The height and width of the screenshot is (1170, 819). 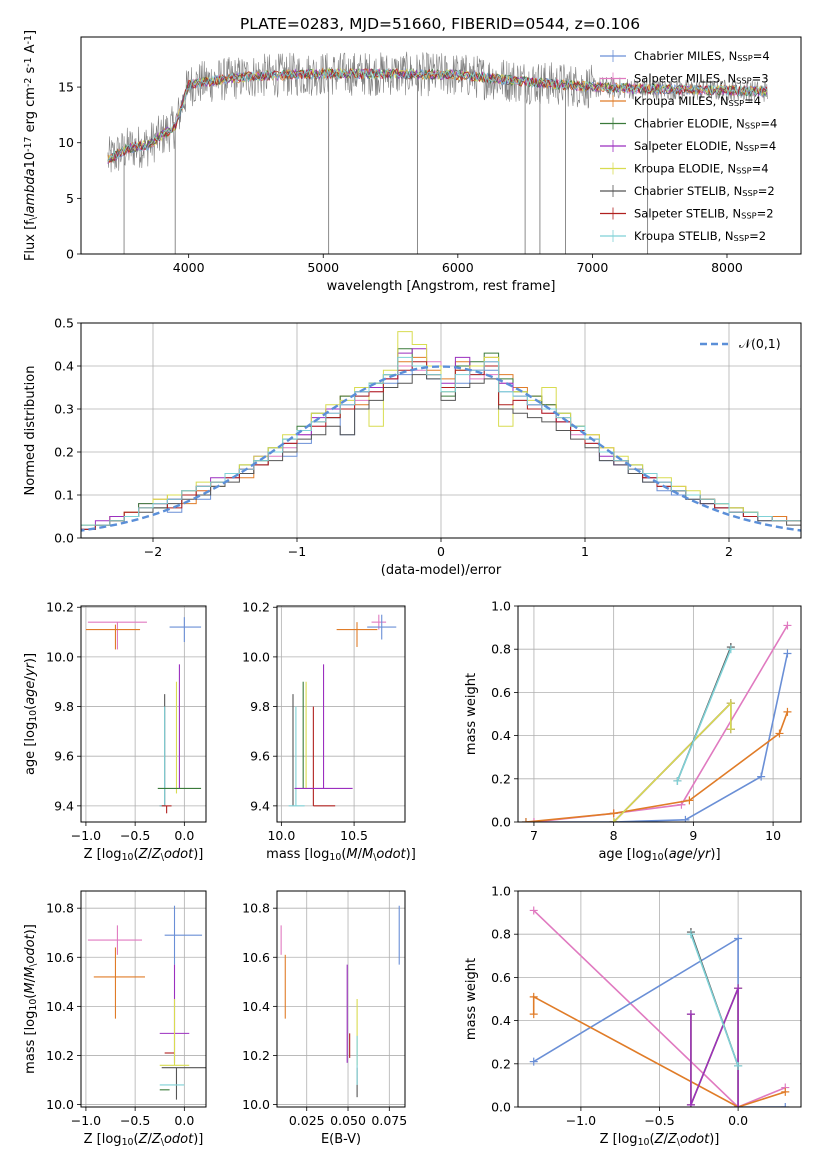 I want to click on legend-normal: 𝒩(0,1), so click(x=740, y=343).